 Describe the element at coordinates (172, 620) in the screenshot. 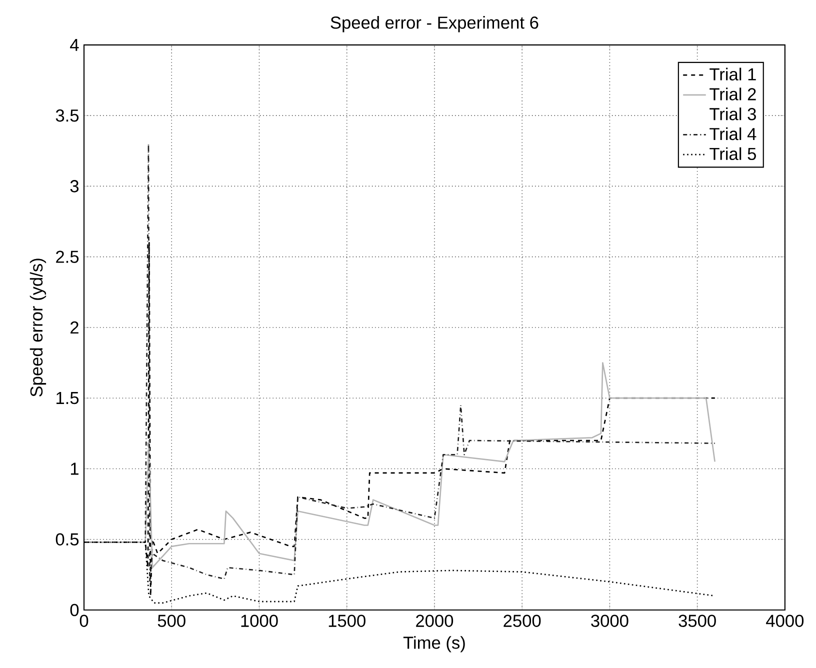

I see `x-tick-label: 500` at that location.